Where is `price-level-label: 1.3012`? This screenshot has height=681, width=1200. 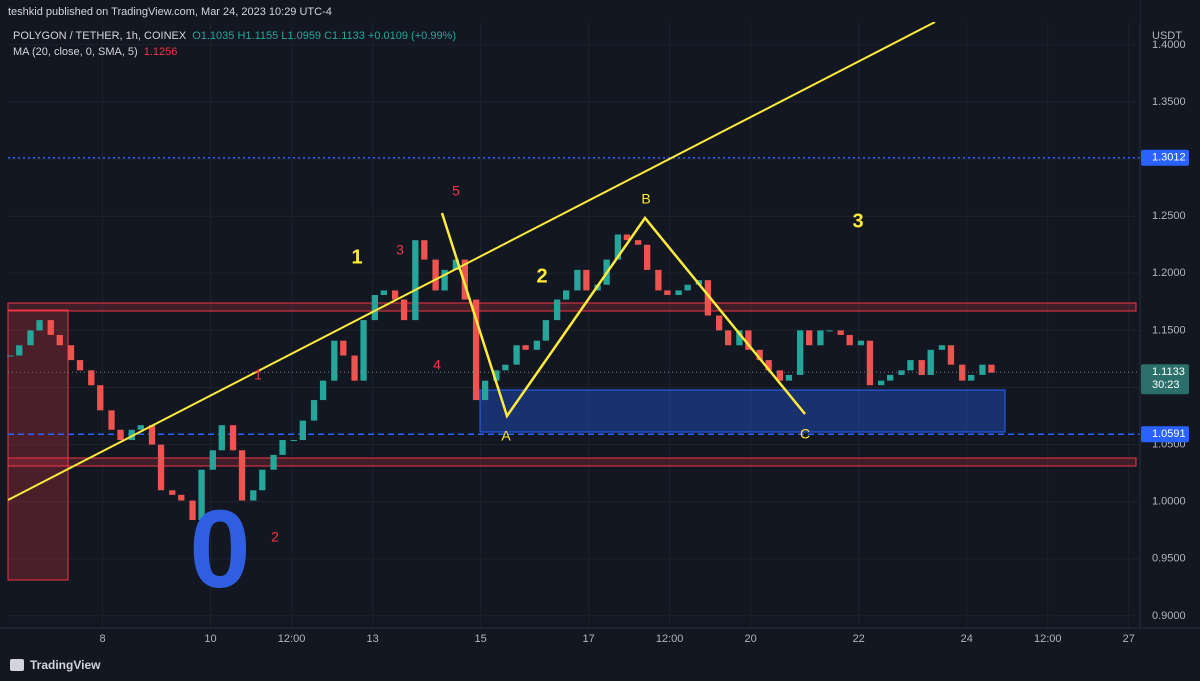
price-level-label: 1.3012 is located at coordinates (1169, 158).